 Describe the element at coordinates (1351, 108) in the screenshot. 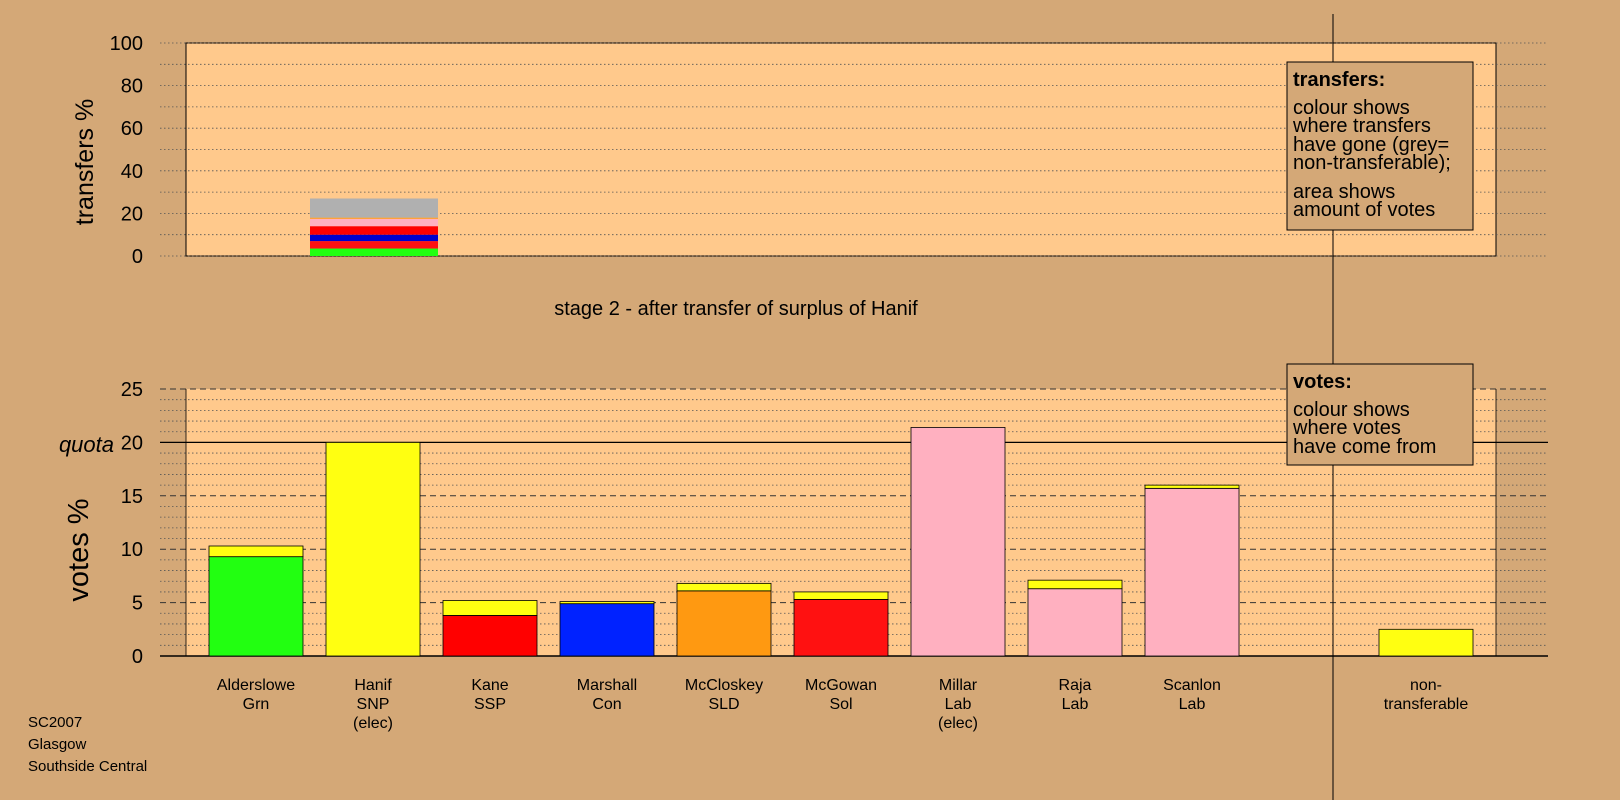

I see `transfers-legend-line: colour shows` at that location.